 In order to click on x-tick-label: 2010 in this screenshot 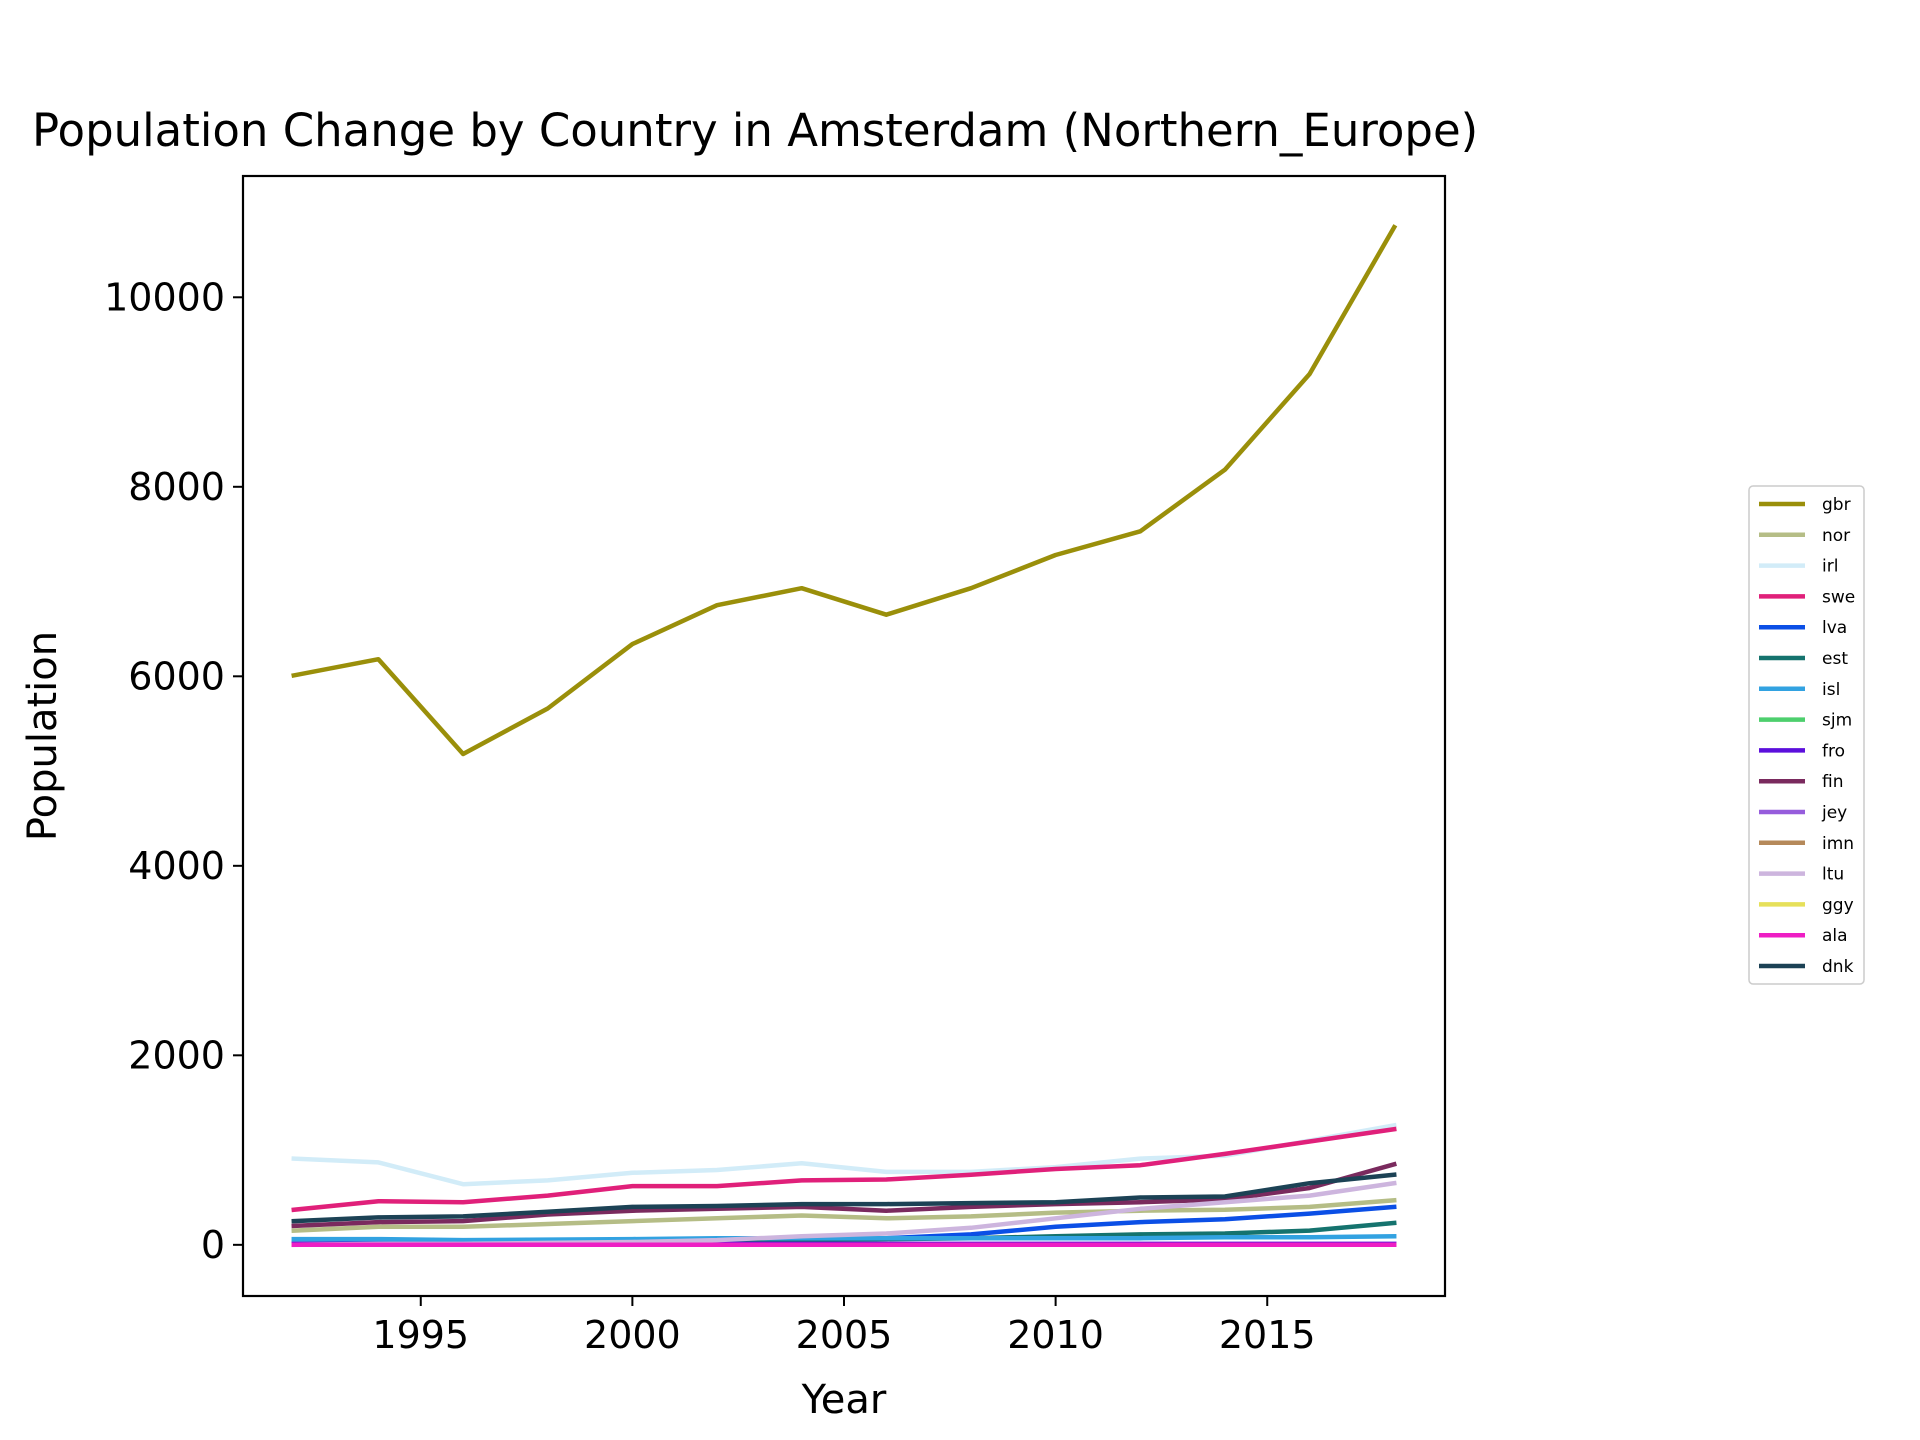, I will do `click(1055, 1335)`.